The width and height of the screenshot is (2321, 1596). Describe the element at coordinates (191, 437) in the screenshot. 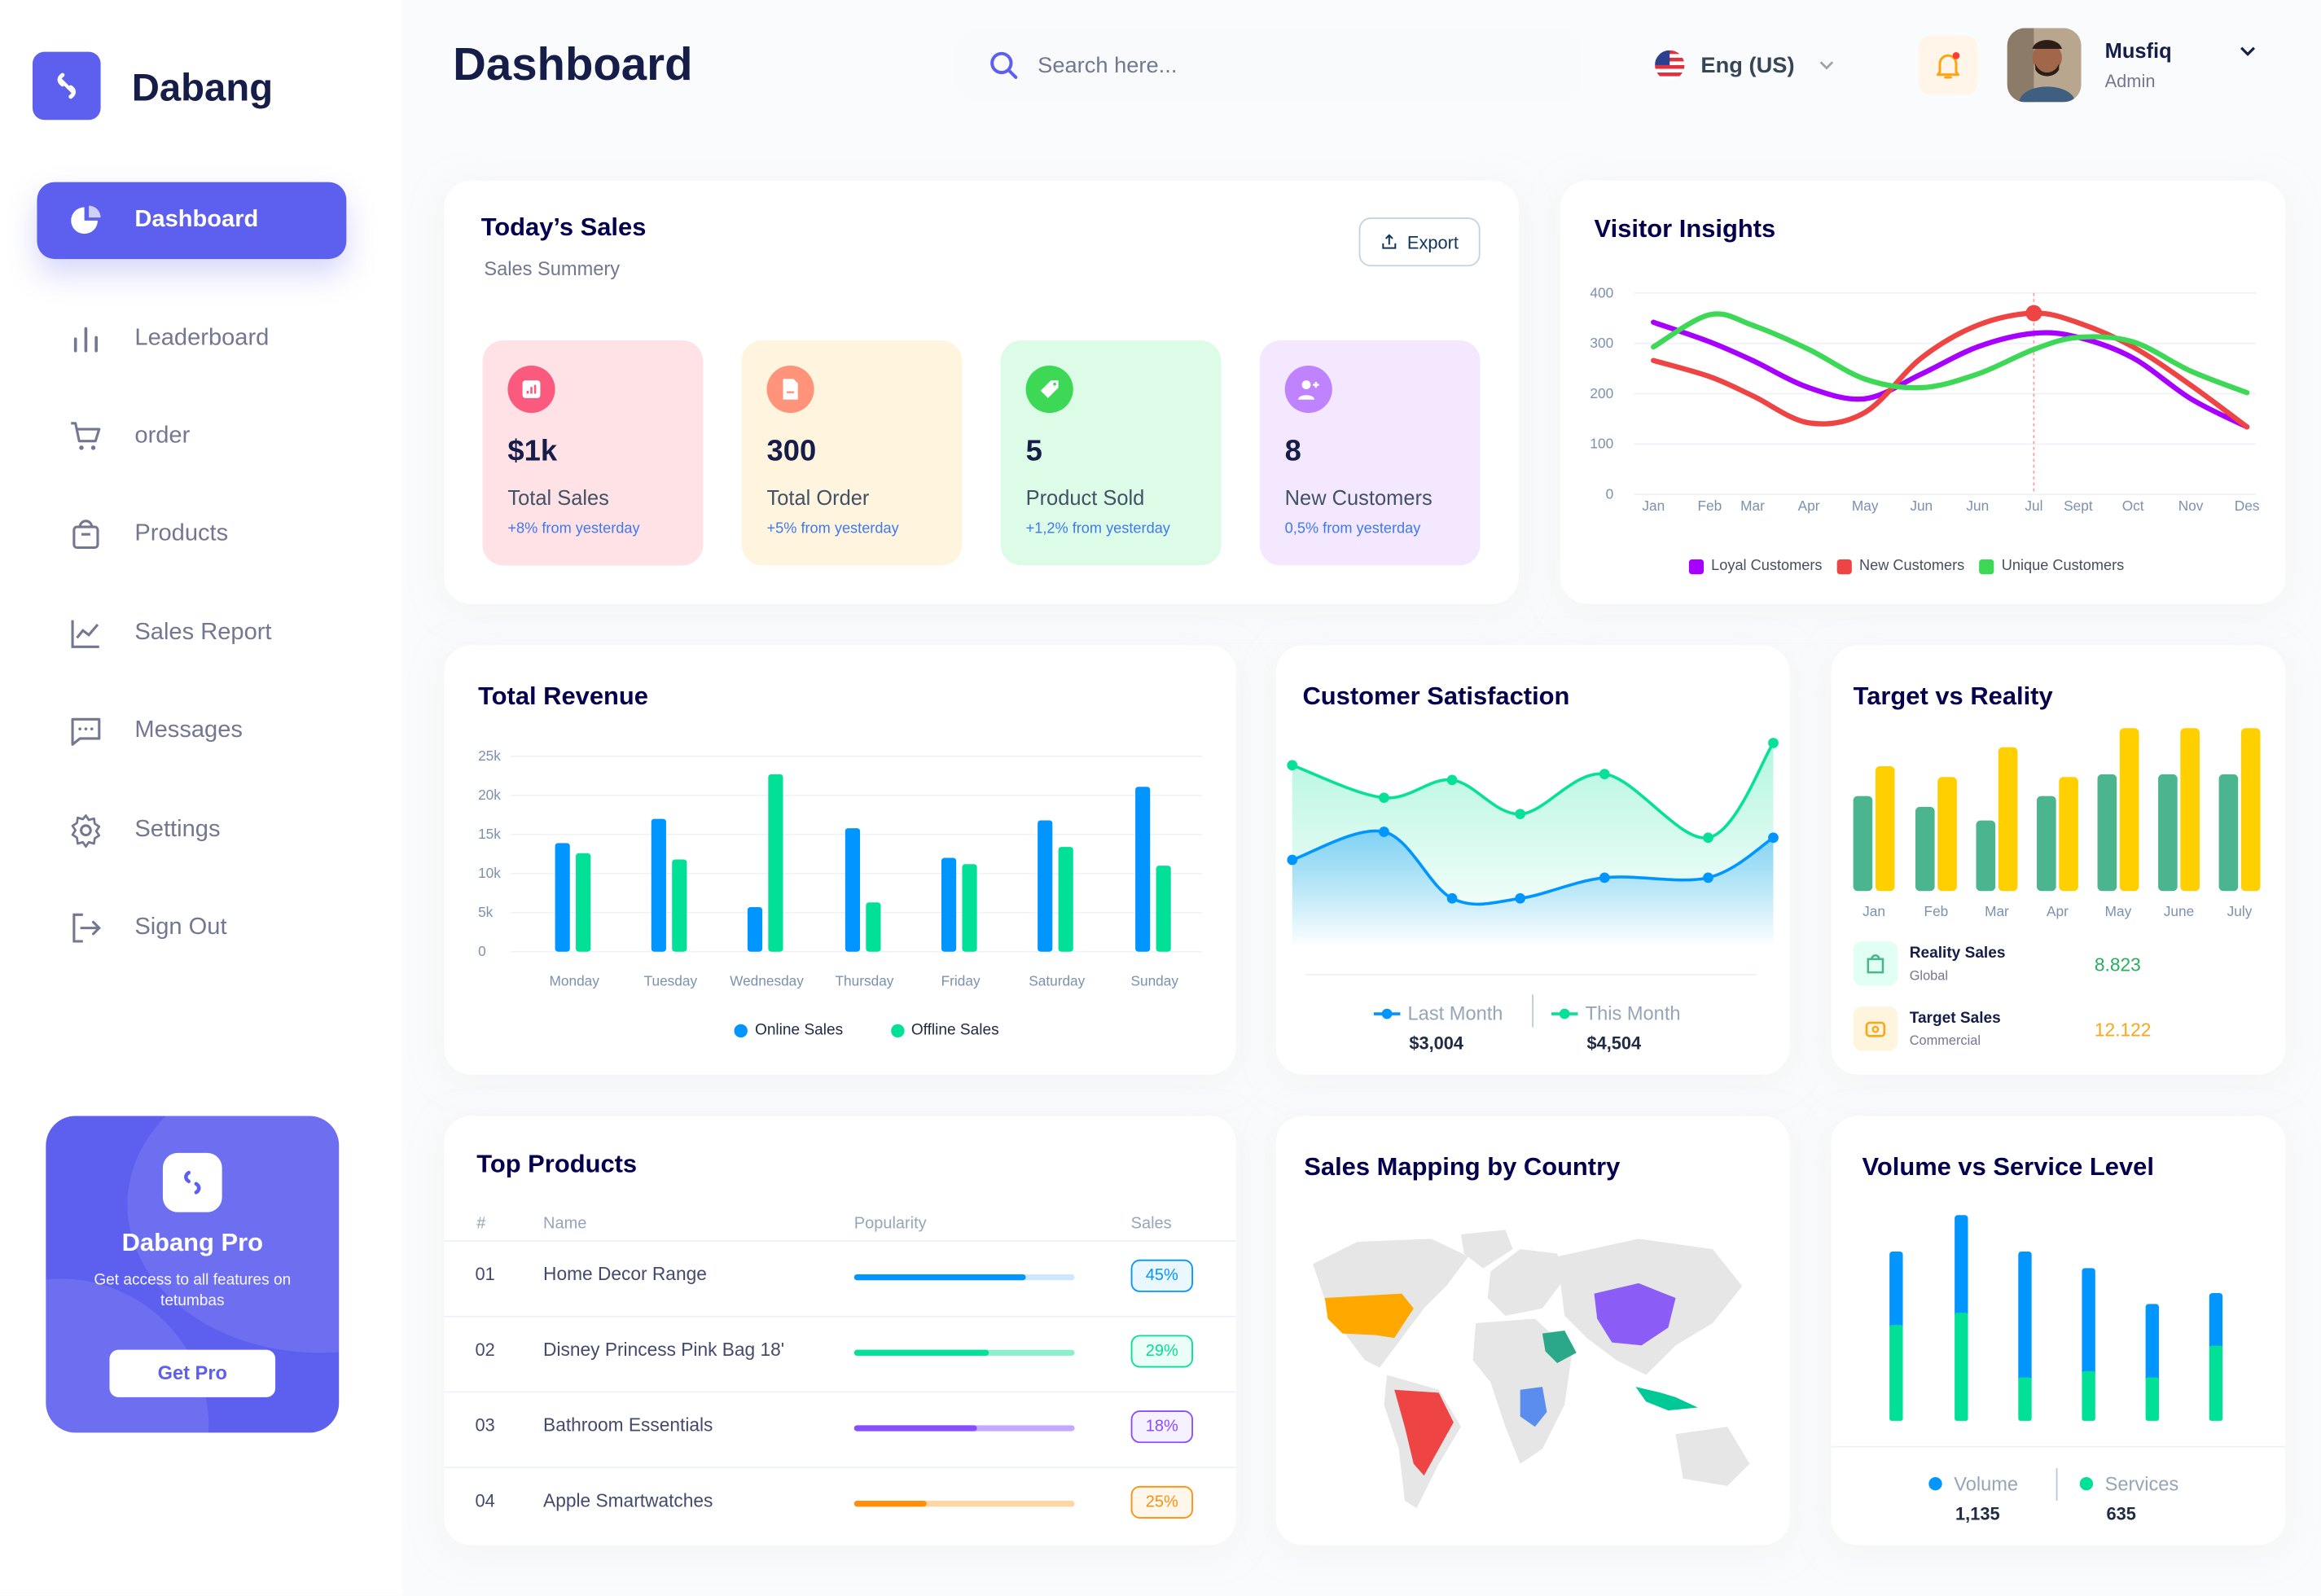

I see `sidebar-item-order: order` at that location.